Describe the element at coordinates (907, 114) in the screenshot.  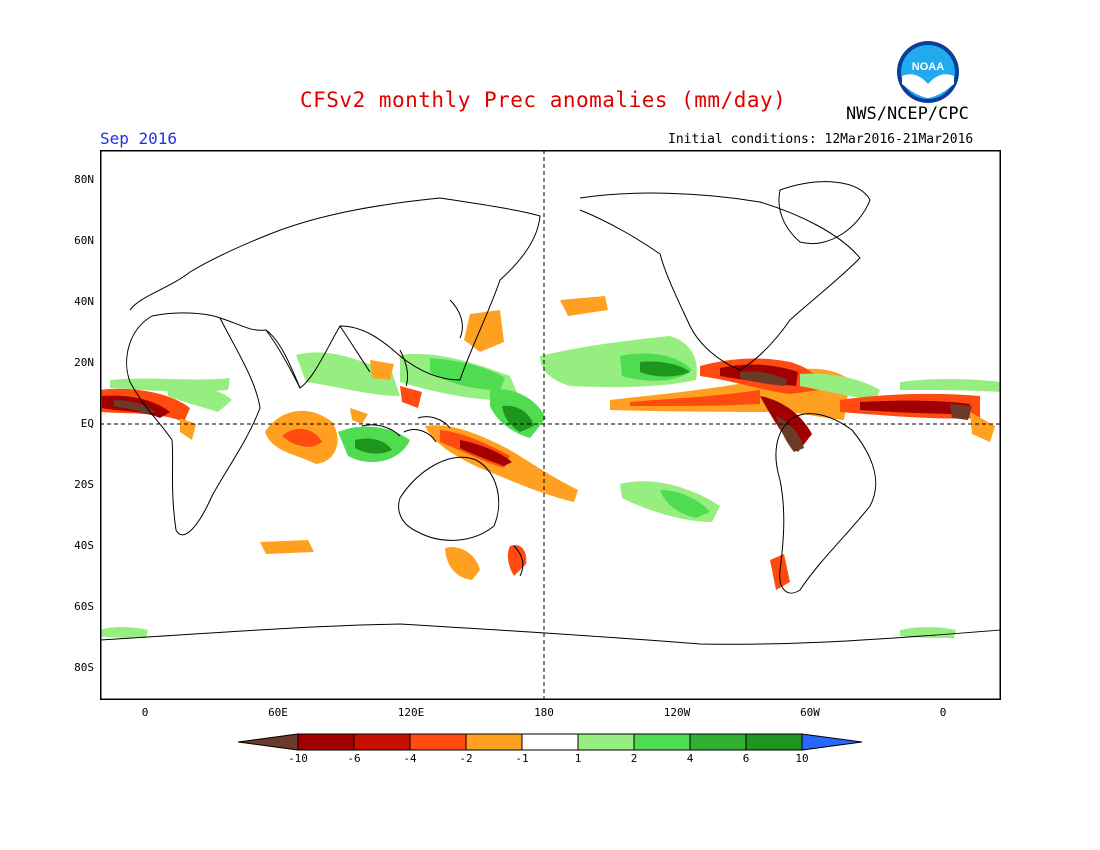
I see `agency-label: NWS/NCEP/CPC` at that location.